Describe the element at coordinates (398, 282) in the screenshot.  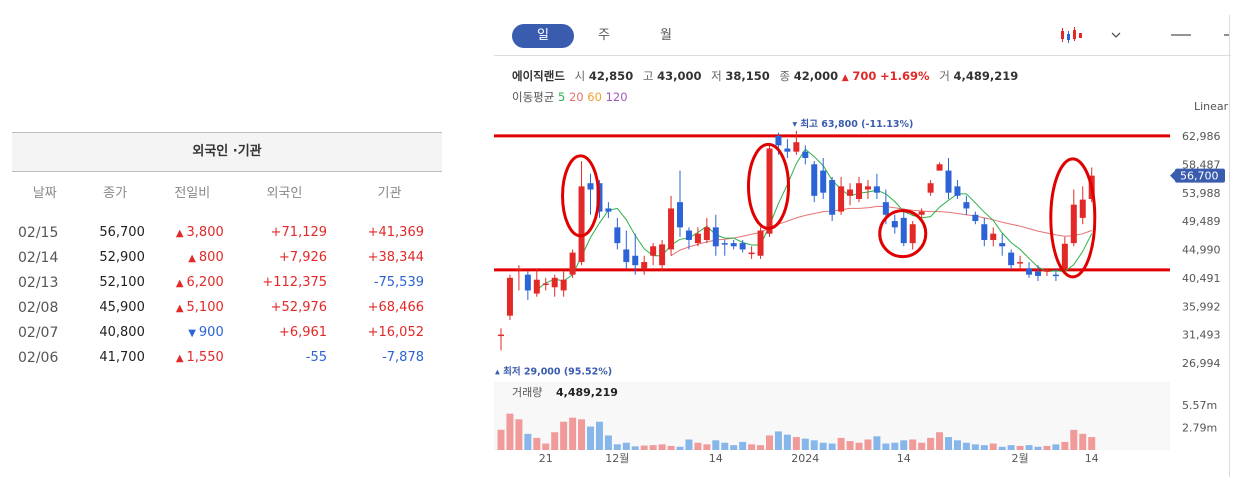
I see `row-institution: -75,539` at that location.